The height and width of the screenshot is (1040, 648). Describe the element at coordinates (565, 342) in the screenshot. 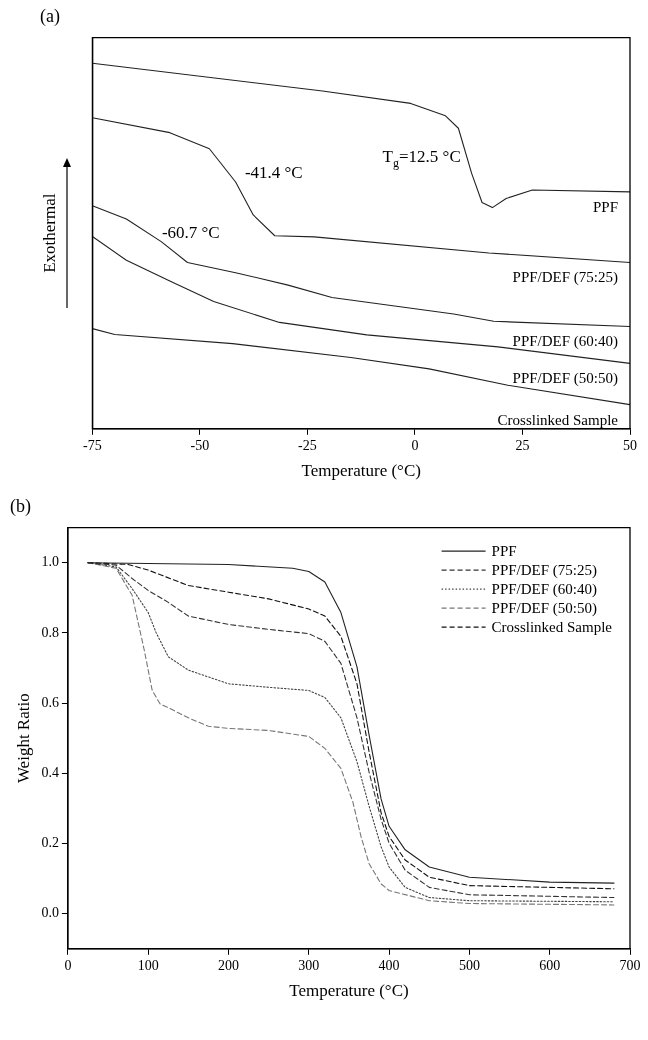

I see `series-label: PPF/DEF (60:40)` at that location.